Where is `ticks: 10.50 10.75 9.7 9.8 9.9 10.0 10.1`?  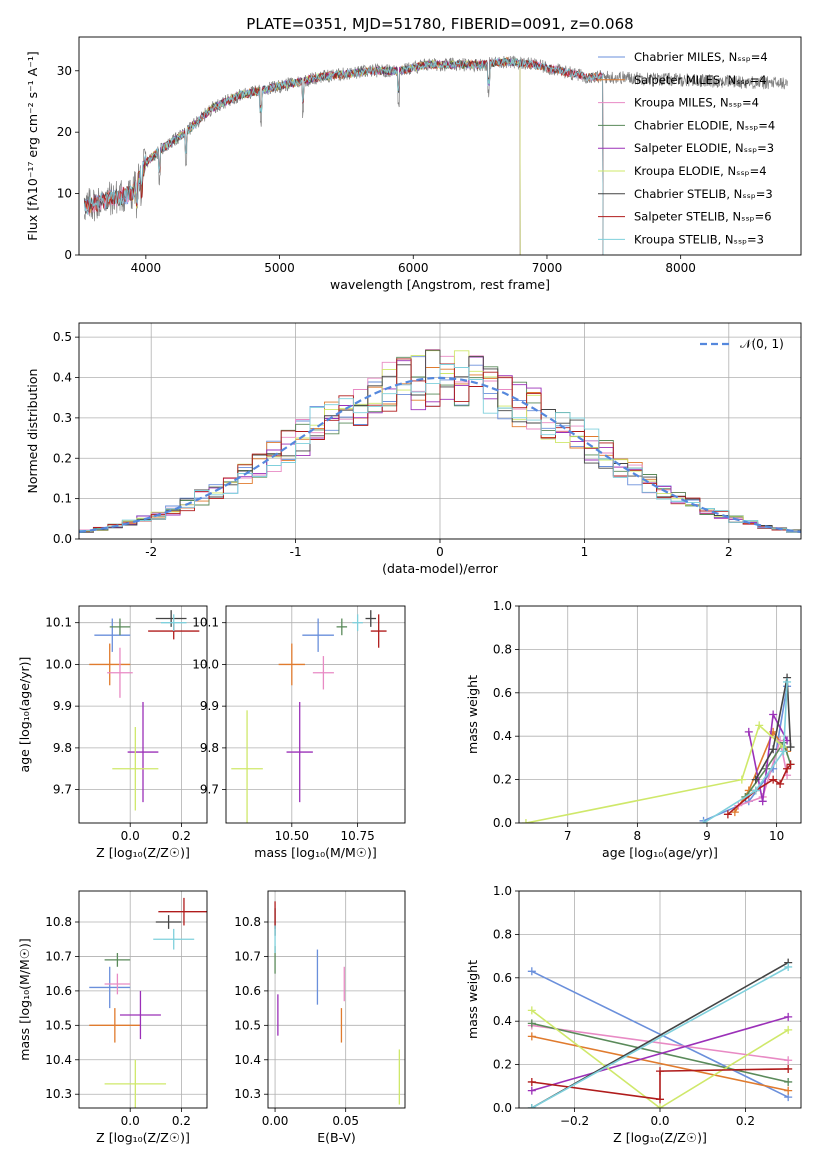 ticks: 10.50 10.75 9.7 9.8 9.9 10.0 10.1 is located at coordinates (283, 729).